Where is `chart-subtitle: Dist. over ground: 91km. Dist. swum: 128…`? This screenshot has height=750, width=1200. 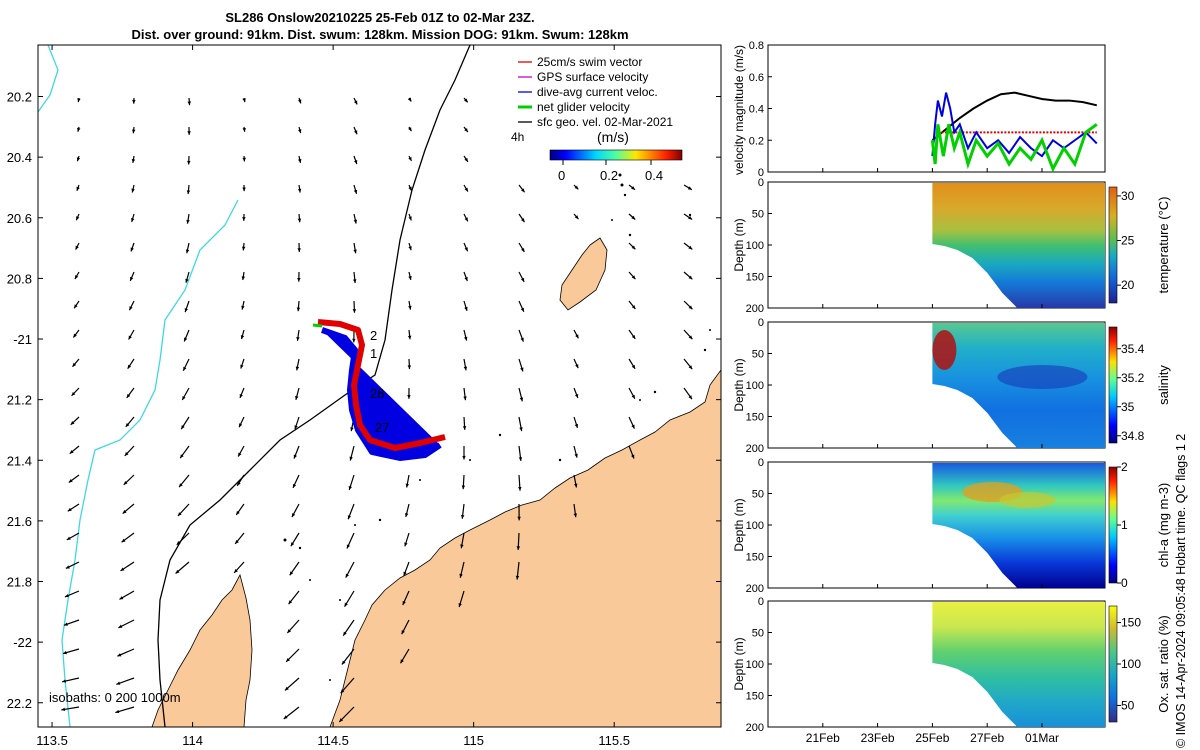 chart-subtitle: Dist. over ground: 91km. Dist. swum: 128… is located at coordinates (380, 34).